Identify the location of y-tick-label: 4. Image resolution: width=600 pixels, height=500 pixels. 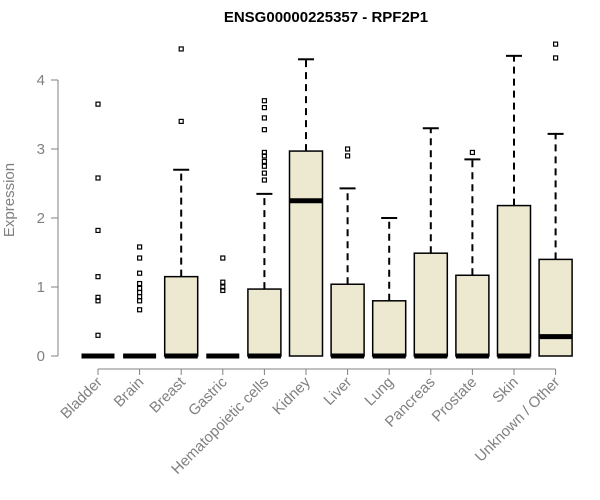
(41, 80).